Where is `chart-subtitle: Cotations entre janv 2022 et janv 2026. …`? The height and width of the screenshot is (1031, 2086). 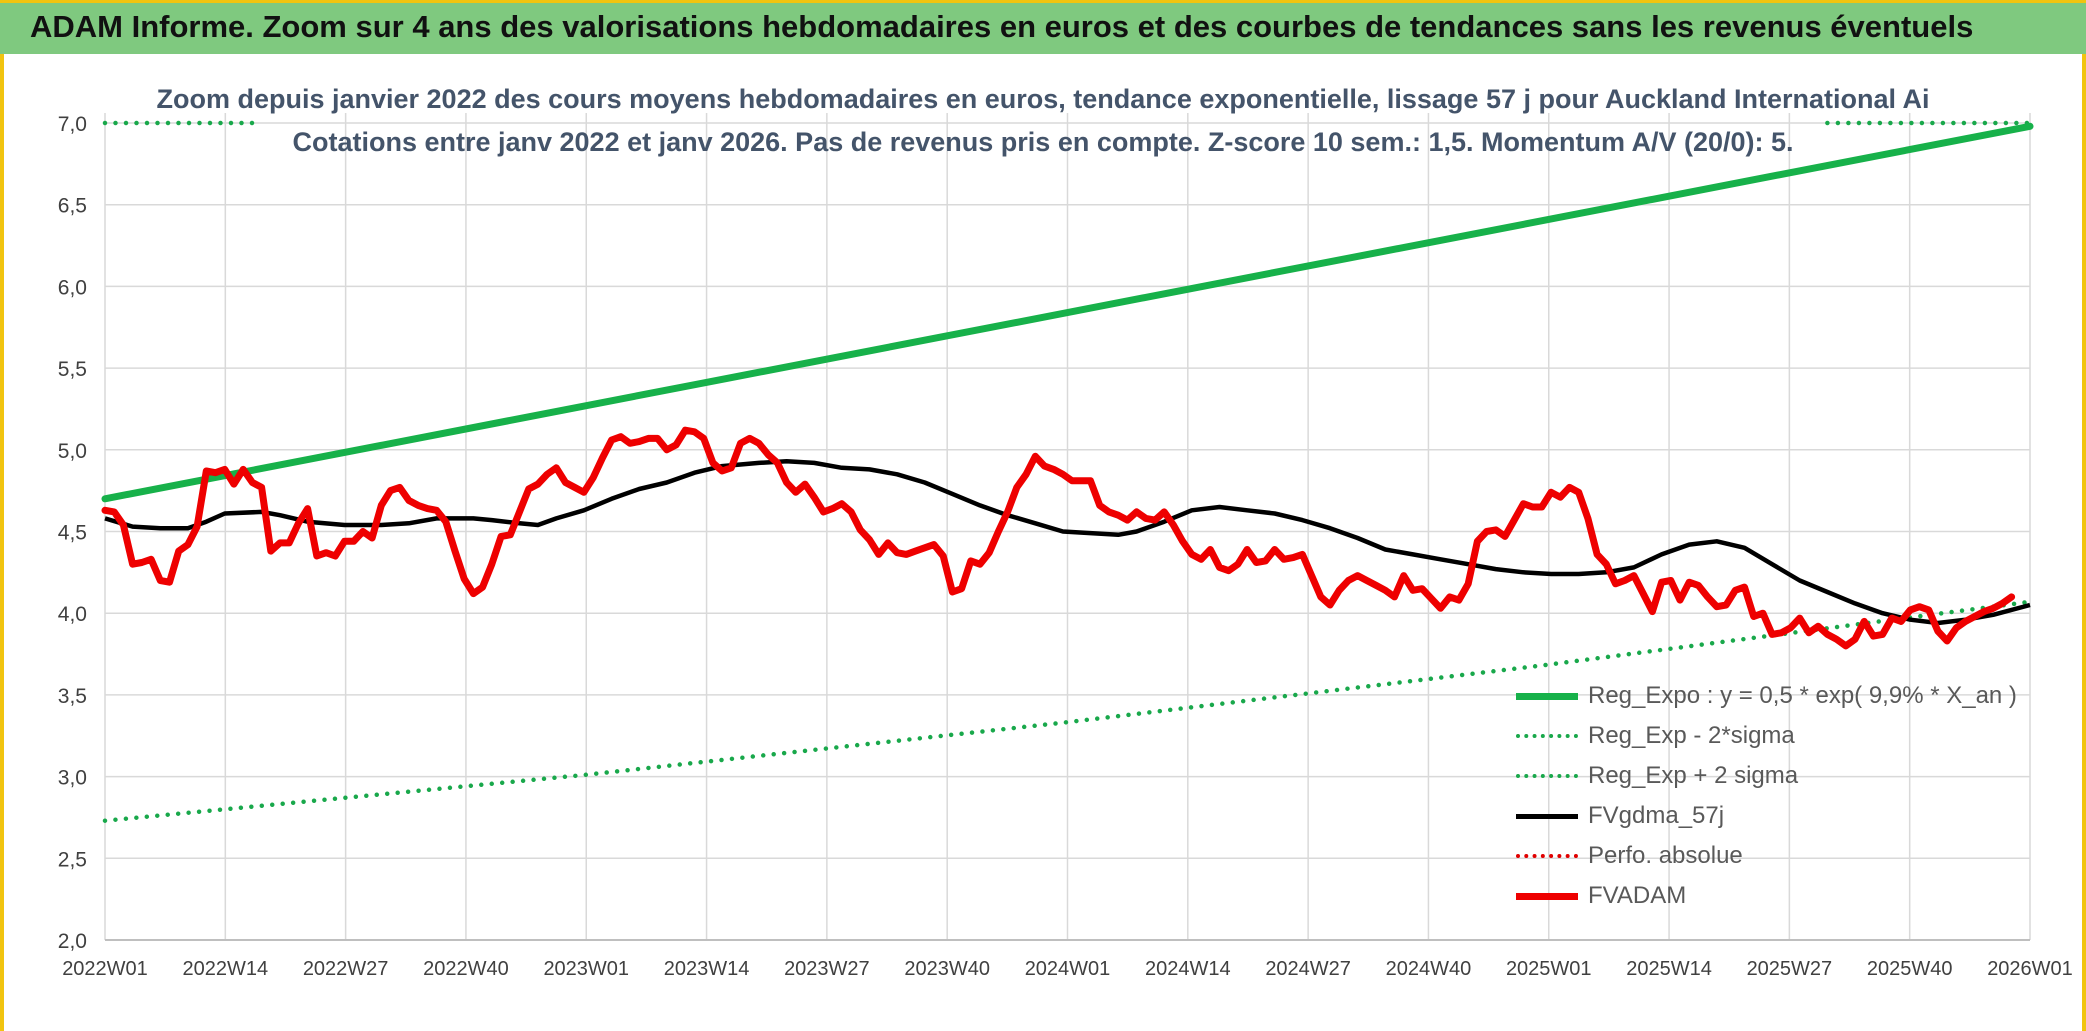
chart-subtitle: Cotations entre janv 2022 et janv 2026. … is located at coordinates (1043, 142).